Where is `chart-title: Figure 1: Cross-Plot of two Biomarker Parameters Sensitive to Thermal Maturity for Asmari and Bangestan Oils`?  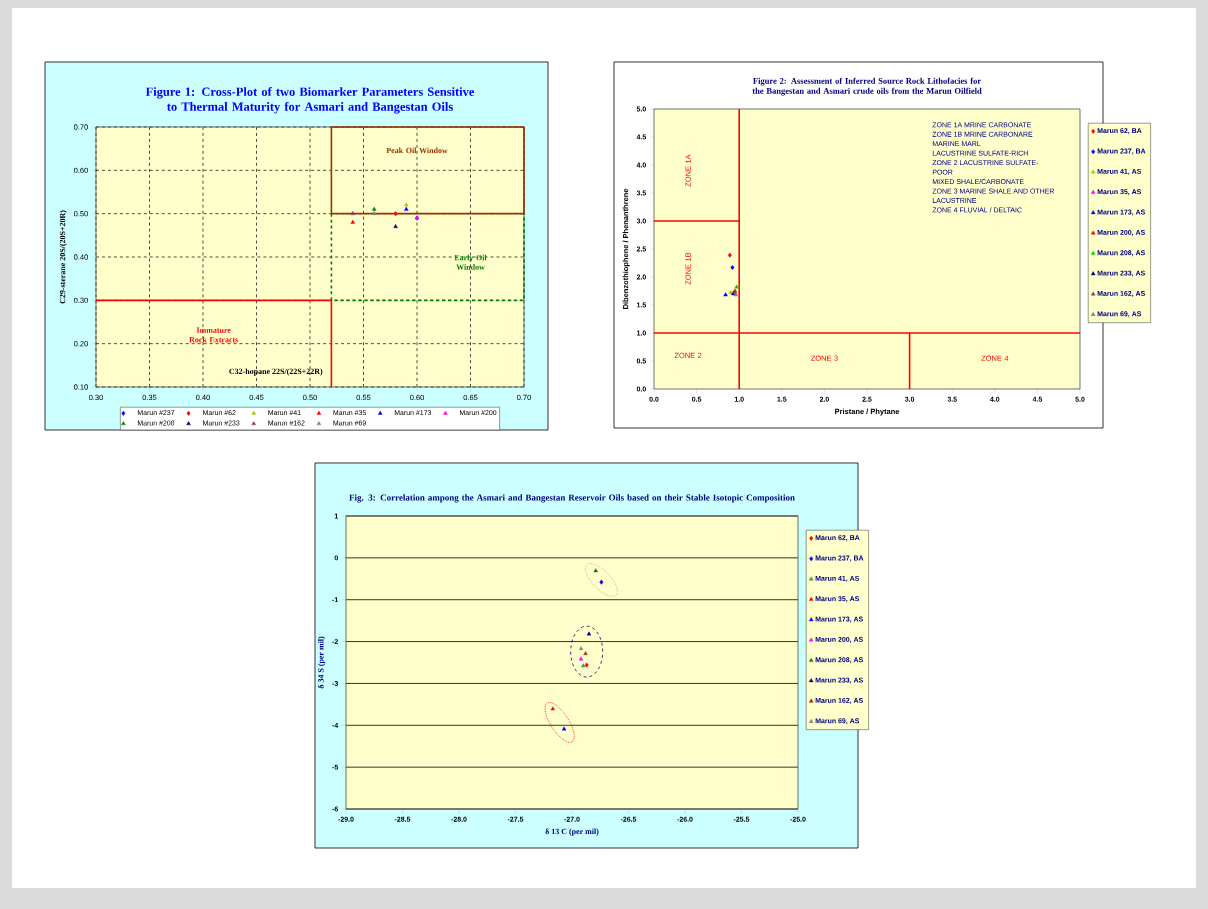
chart-title: Figure 1: Cross-Plot of two Biomarker Parameters Sensitive to Thermal Maturity for Asmari and Bangestan Oils is located at coordinates (310, 100).